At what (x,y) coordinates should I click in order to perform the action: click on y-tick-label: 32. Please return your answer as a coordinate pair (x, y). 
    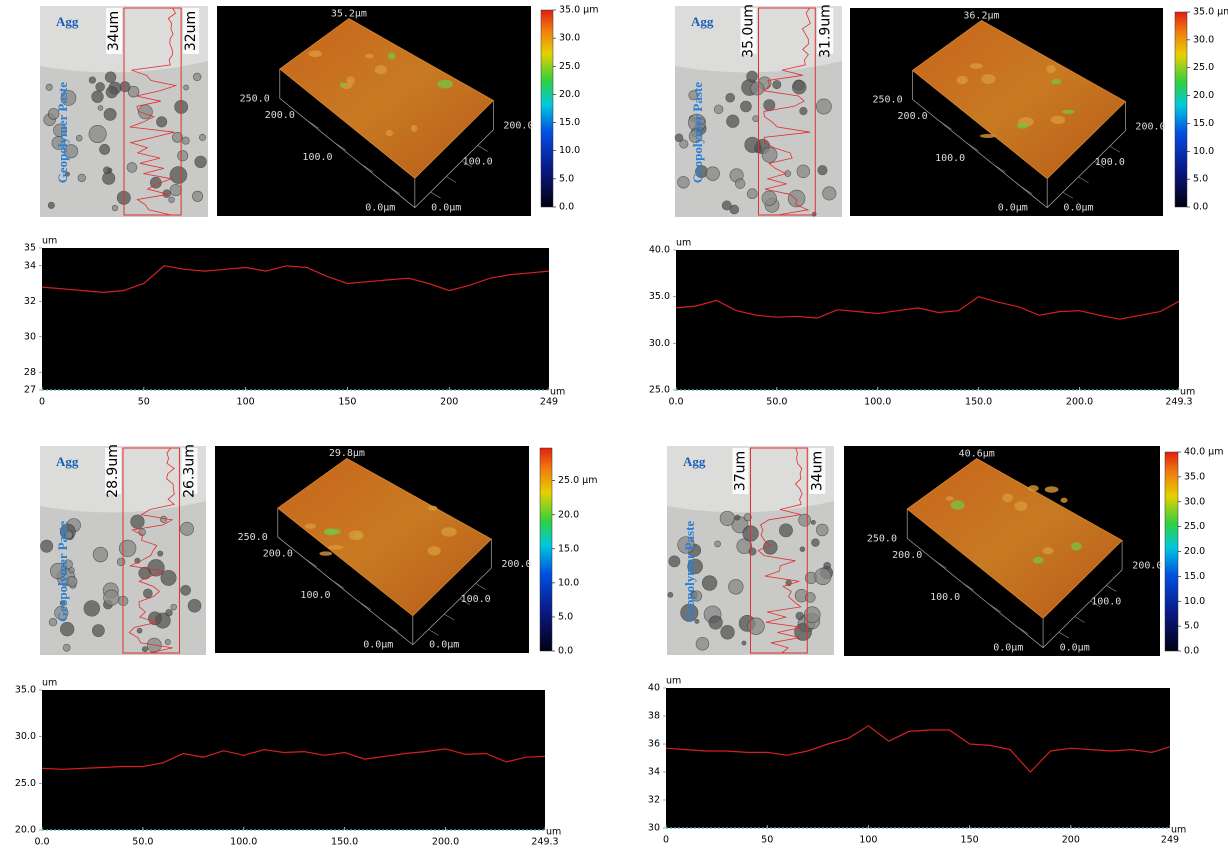
    Looking at the image, I should click on (654, 800).